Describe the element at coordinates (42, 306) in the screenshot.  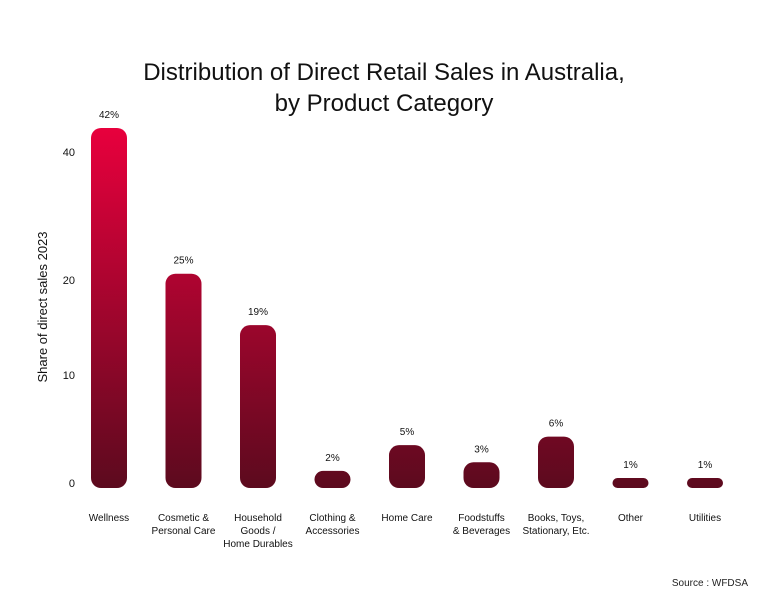
I see `y-axis-label: Share of direct sales 2023` at that location.